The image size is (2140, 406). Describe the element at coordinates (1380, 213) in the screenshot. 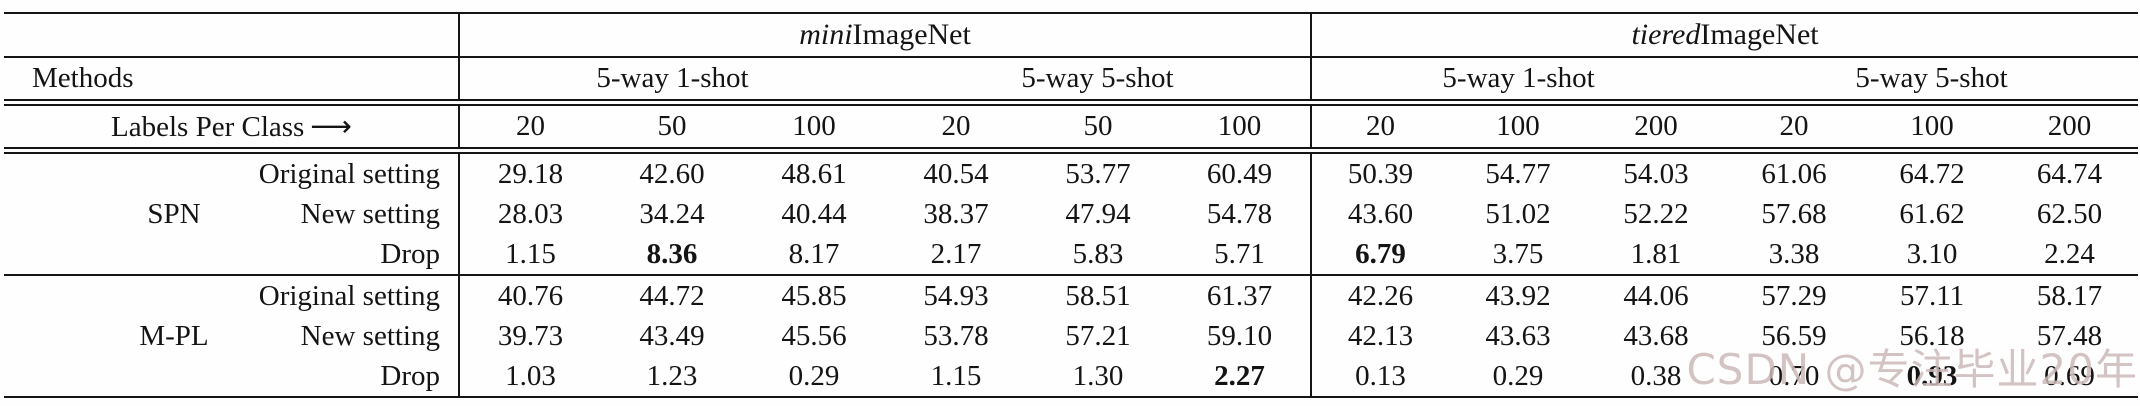

I see `value-cell: 43.60` at that location.